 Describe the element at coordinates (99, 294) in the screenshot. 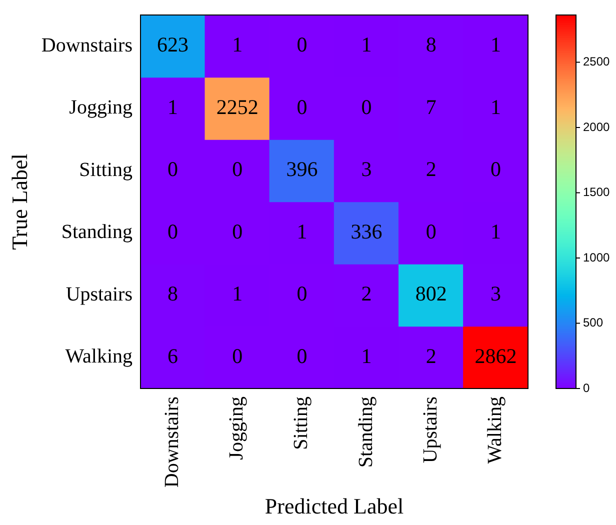

I see `y-tick-label: Upstairs` at that location.